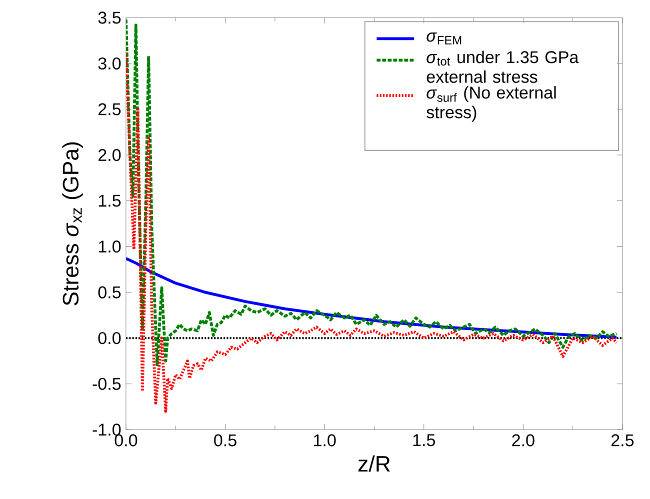 The width and height of the screenshot is (650, 499). Describe the element at coordinates (622, 440) in the screenshot. I see `x-tick-label: 2.5` at that location.